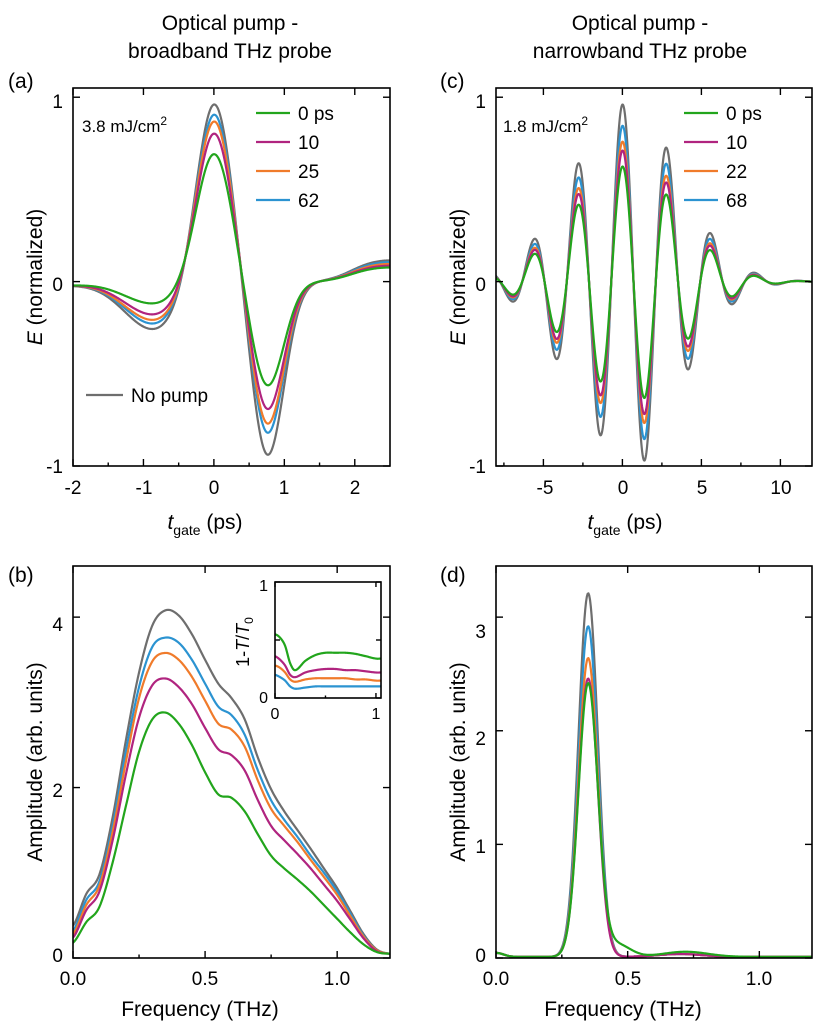 The height and width of the screenshot is (1030, 830). What do you see at coordinates (480, 102) in the screenshot?
I see `panel-c-ytick-label: 1` at bounding box center [480, 102].